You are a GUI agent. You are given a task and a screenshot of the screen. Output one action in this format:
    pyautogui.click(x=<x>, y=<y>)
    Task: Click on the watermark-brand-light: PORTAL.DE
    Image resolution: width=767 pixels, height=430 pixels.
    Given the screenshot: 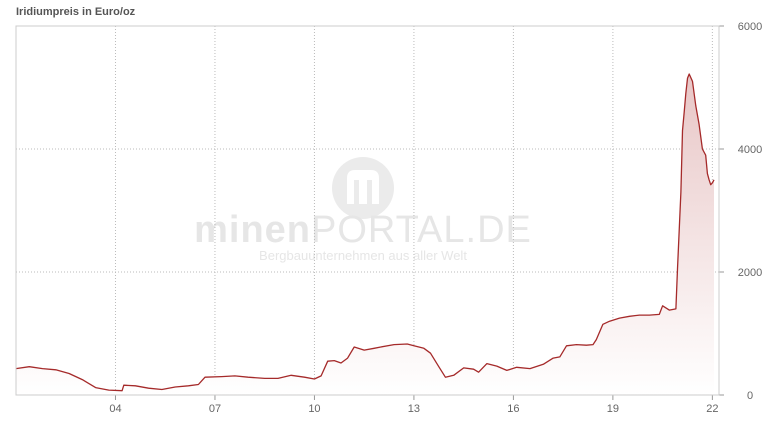 What is the action you would take?
    pyautogui.click(x=421, y=230)
    